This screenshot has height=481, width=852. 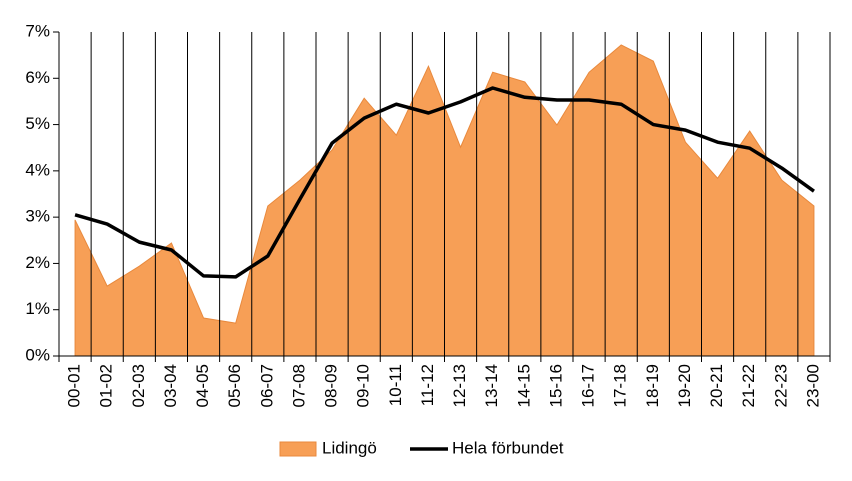 What do you see at coordinates (37, 262) in the screenshot?
I see `y-tick-label: 2%` at bounding box center [37, 262].